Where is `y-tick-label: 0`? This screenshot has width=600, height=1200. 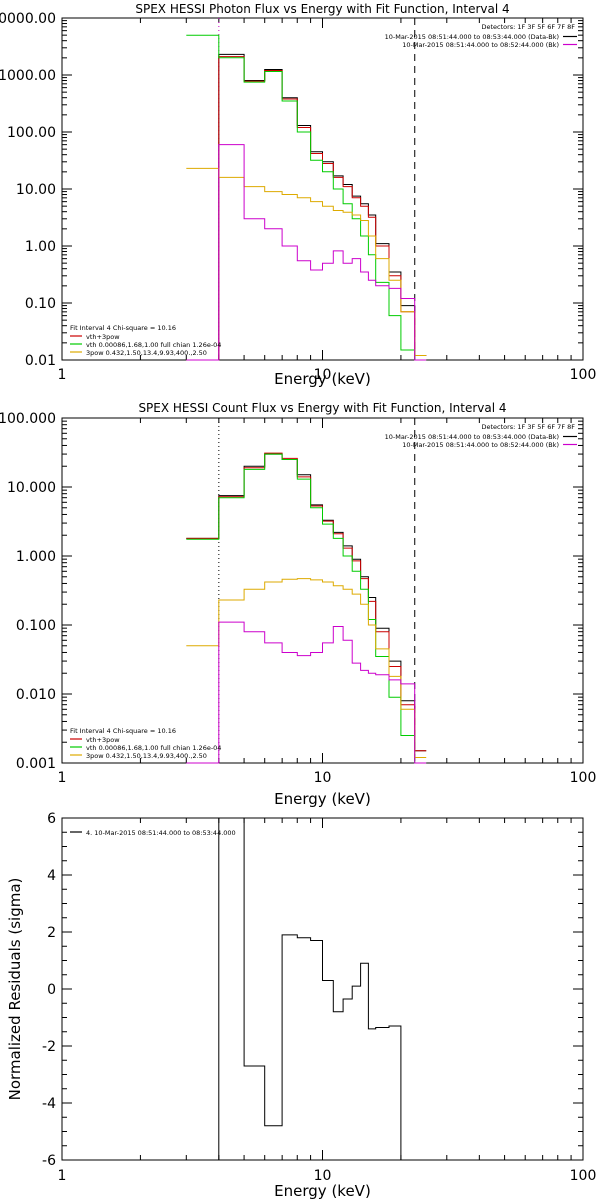 y-tick-label: 0 is located at coordinates (51, 990).